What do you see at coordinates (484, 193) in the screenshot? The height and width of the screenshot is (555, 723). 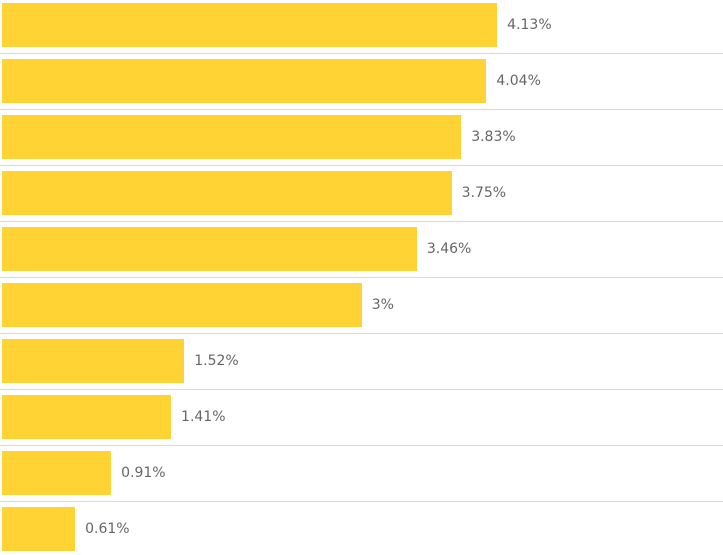 I see `data-label: 3.75%` at bounding box center [484, 193].